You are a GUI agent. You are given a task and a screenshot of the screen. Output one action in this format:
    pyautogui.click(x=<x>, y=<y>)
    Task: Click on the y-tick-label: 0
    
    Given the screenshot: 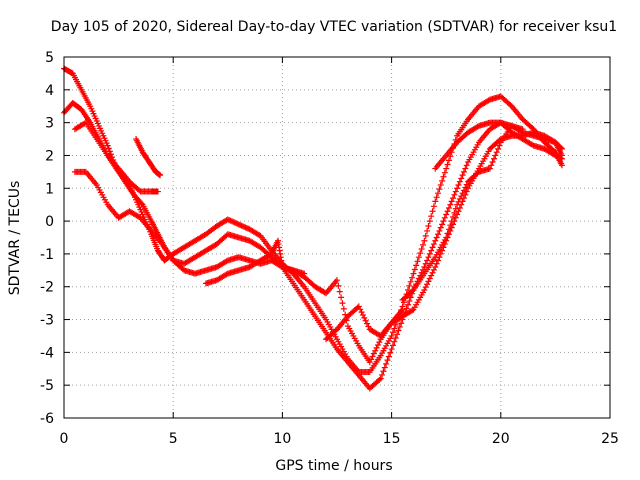 What is the action you would take?
    pyautogui.click(x=49, y=222)
    